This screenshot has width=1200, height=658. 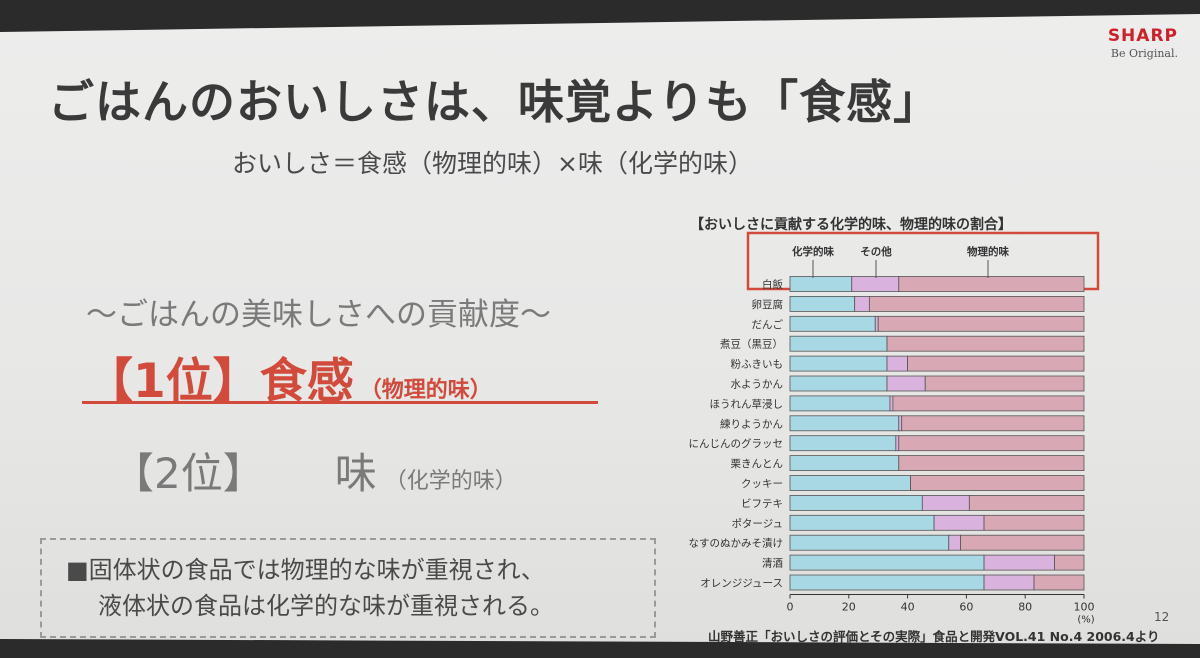 I want to click on contribution-heading: 〜ごはんの美味しさへの貢献度〜, so click(x=318, y=315).